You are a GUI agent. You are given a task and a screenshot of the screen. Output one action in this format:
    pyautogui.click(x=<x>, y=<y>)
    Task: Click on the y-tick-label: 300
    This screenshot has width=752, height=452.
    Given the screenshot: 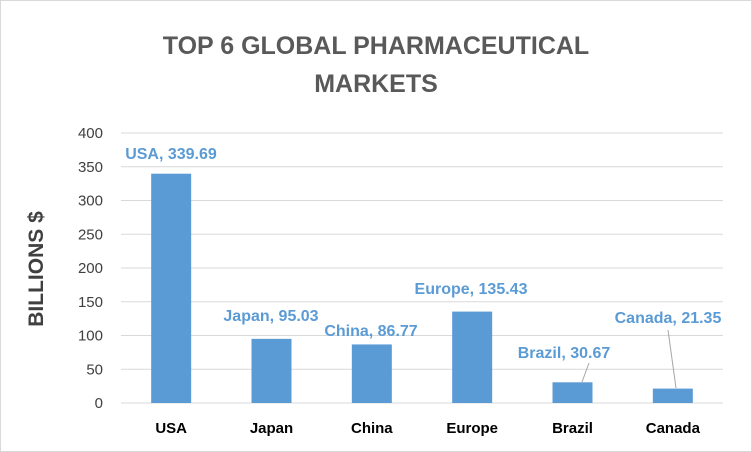 What is the action you would take?
    pyautogui.click(x=90, y=201)
    